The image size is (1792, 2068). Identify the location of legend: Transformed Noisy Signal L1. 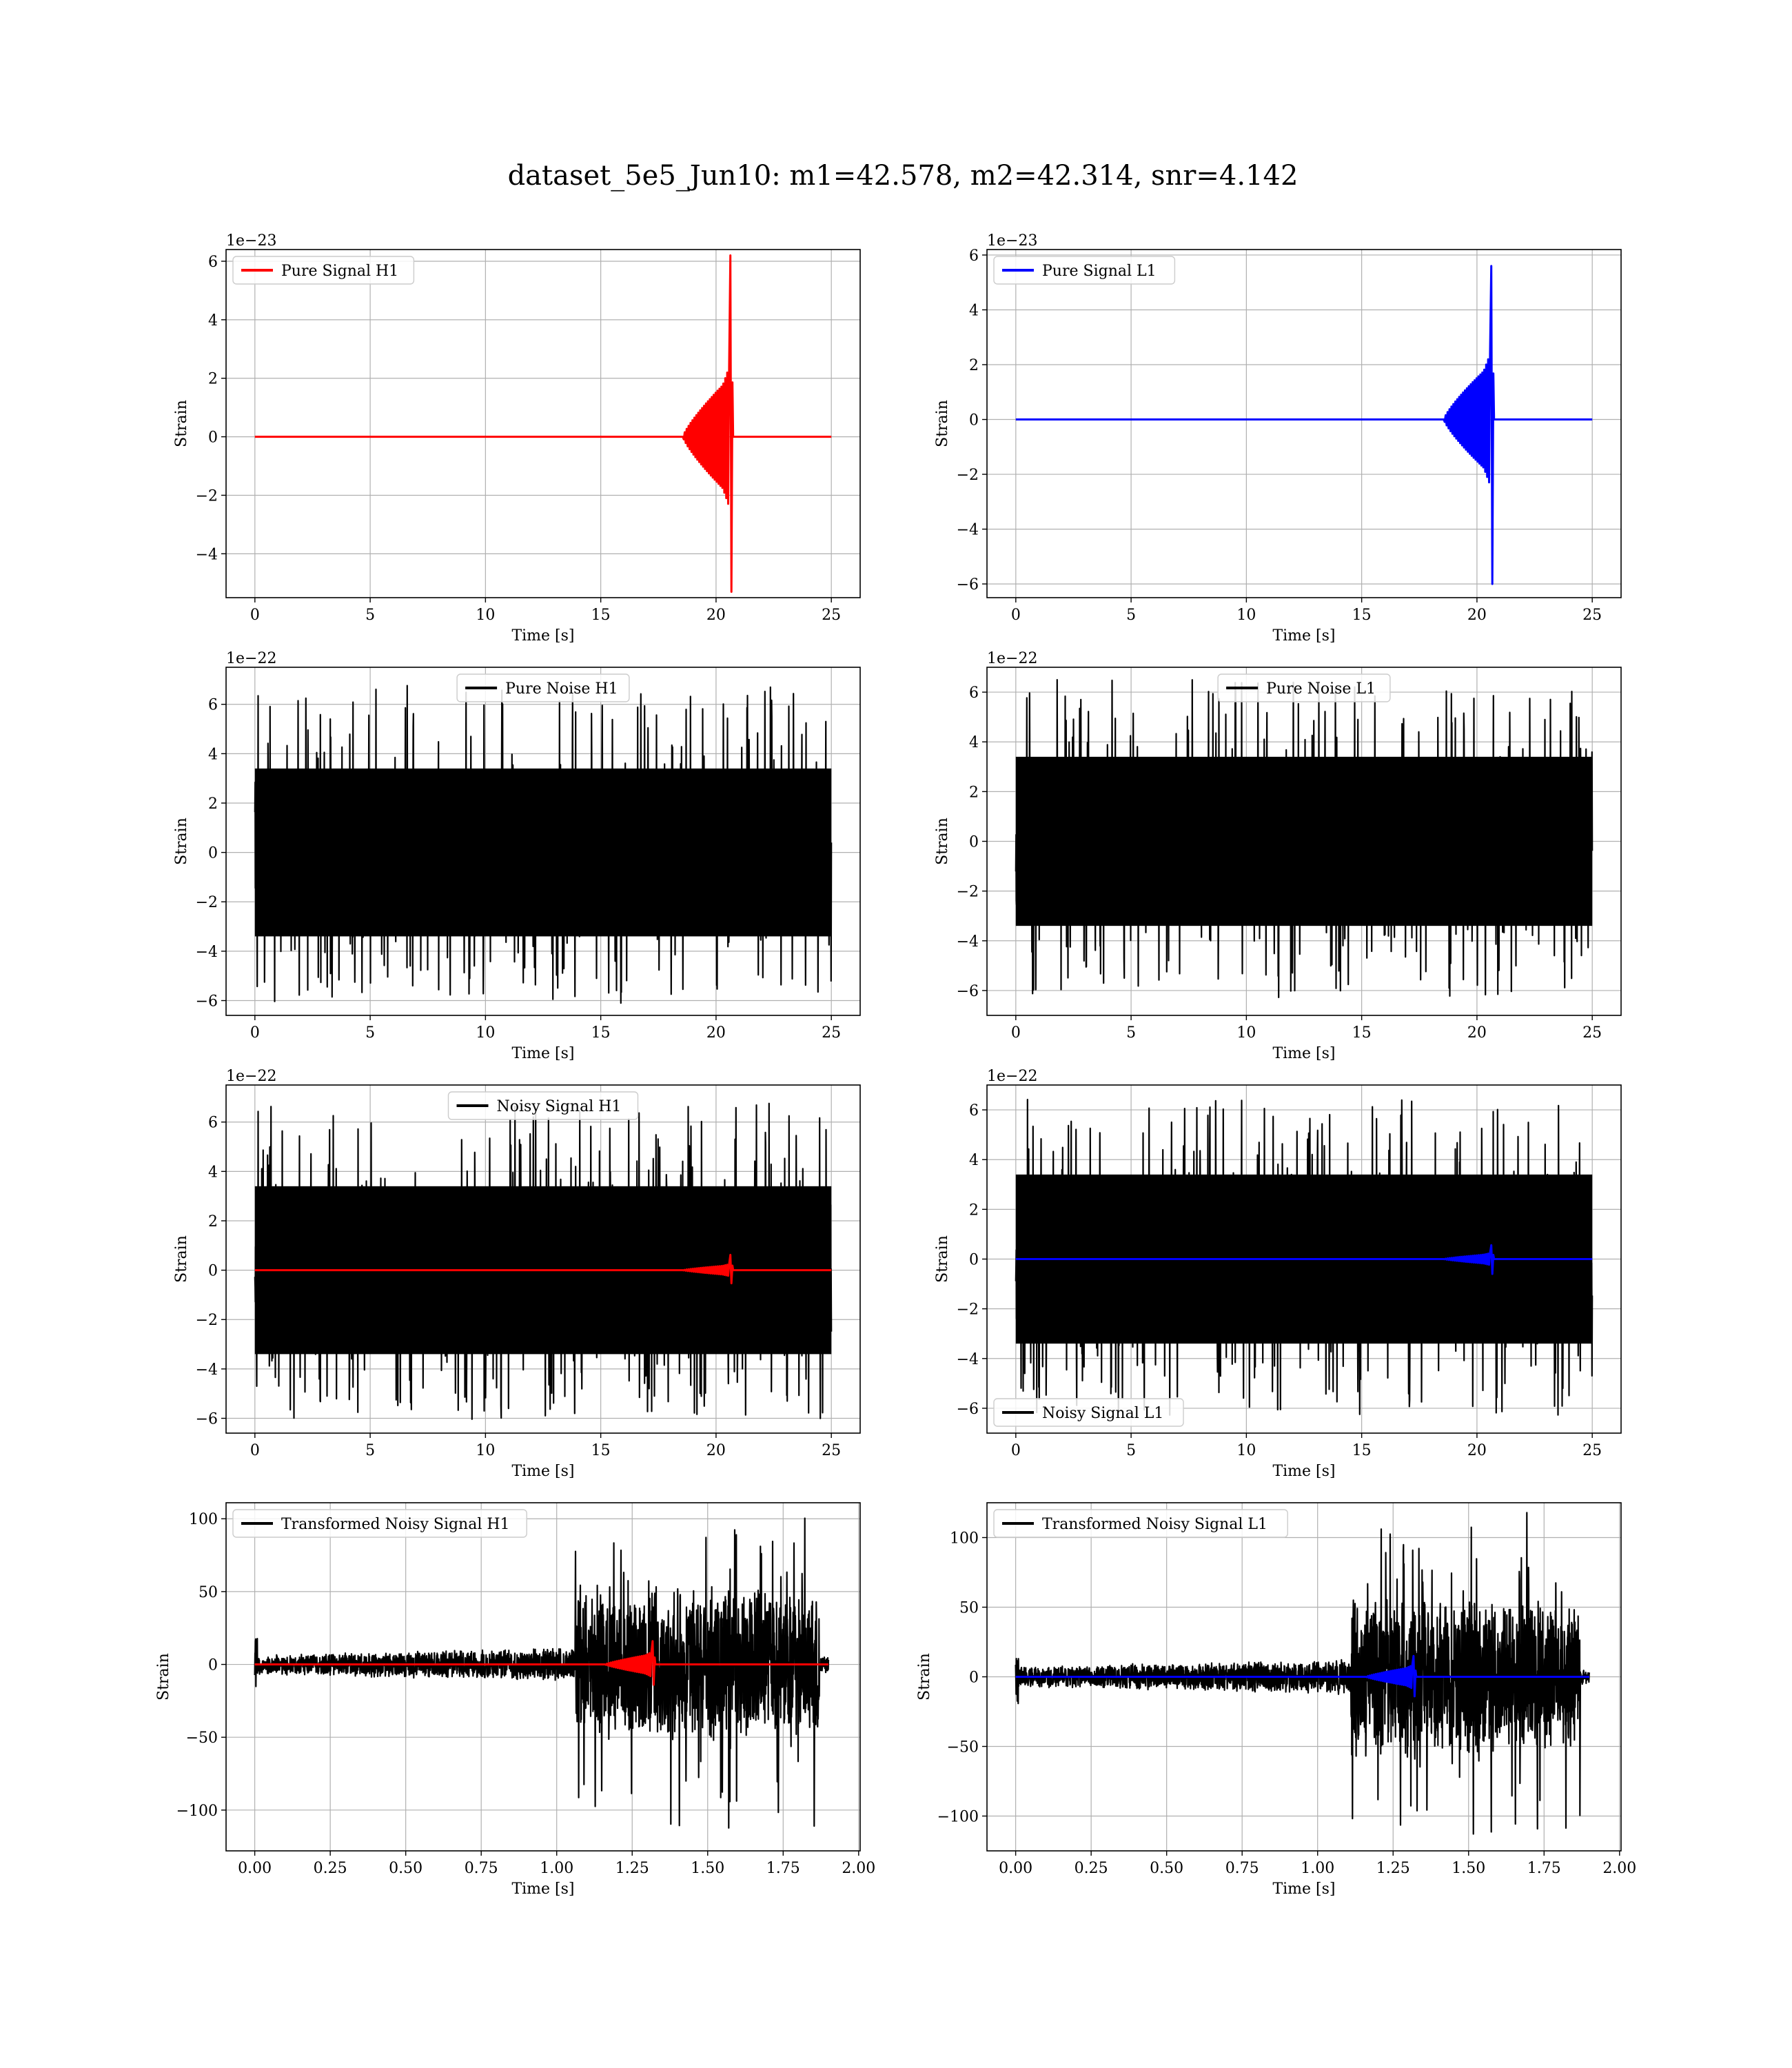
(1140, 1524).